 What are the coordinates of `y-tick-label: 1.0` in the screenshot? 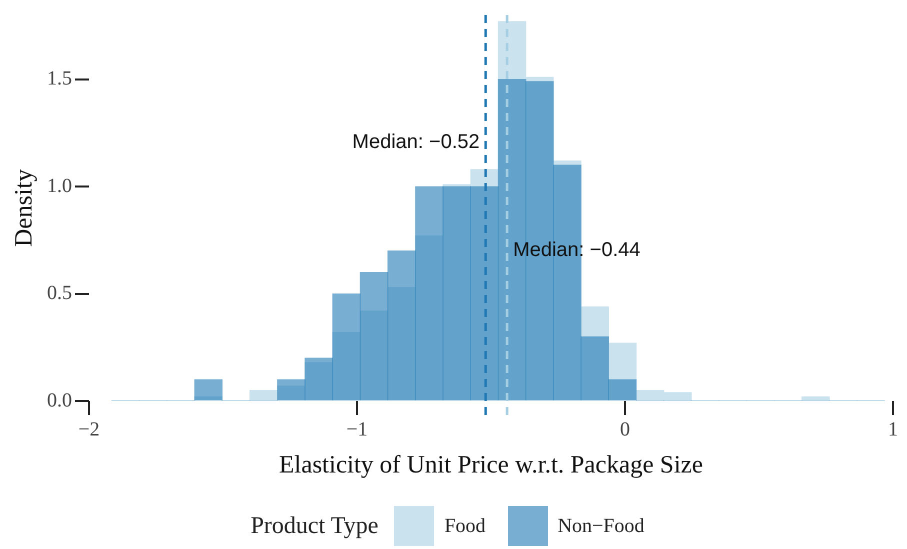 It's located at (59, 185).